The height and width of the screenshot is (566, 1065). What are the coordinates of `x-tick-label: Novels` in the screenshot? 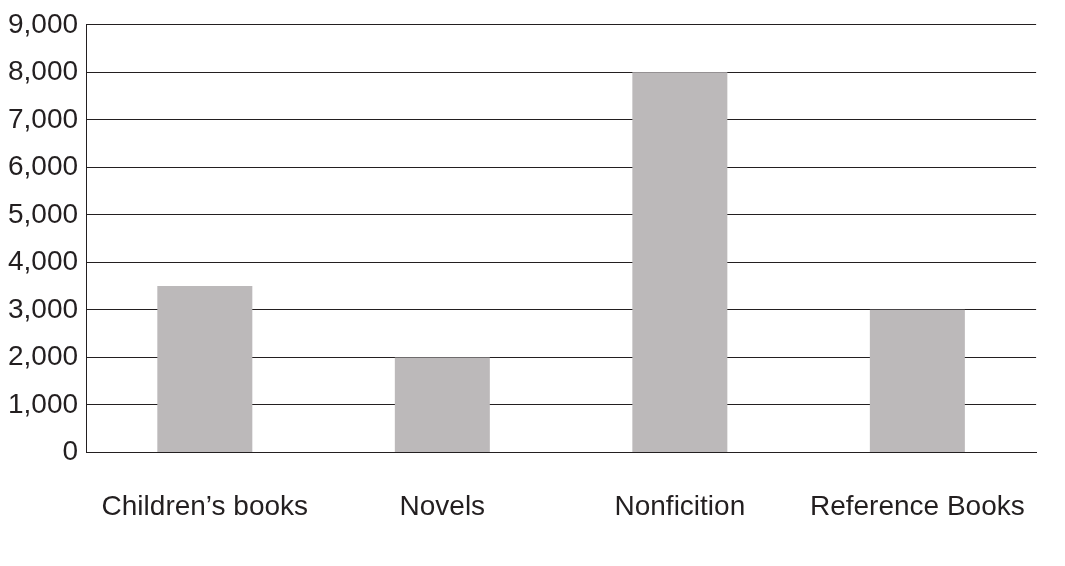 It's located at (442, 505).